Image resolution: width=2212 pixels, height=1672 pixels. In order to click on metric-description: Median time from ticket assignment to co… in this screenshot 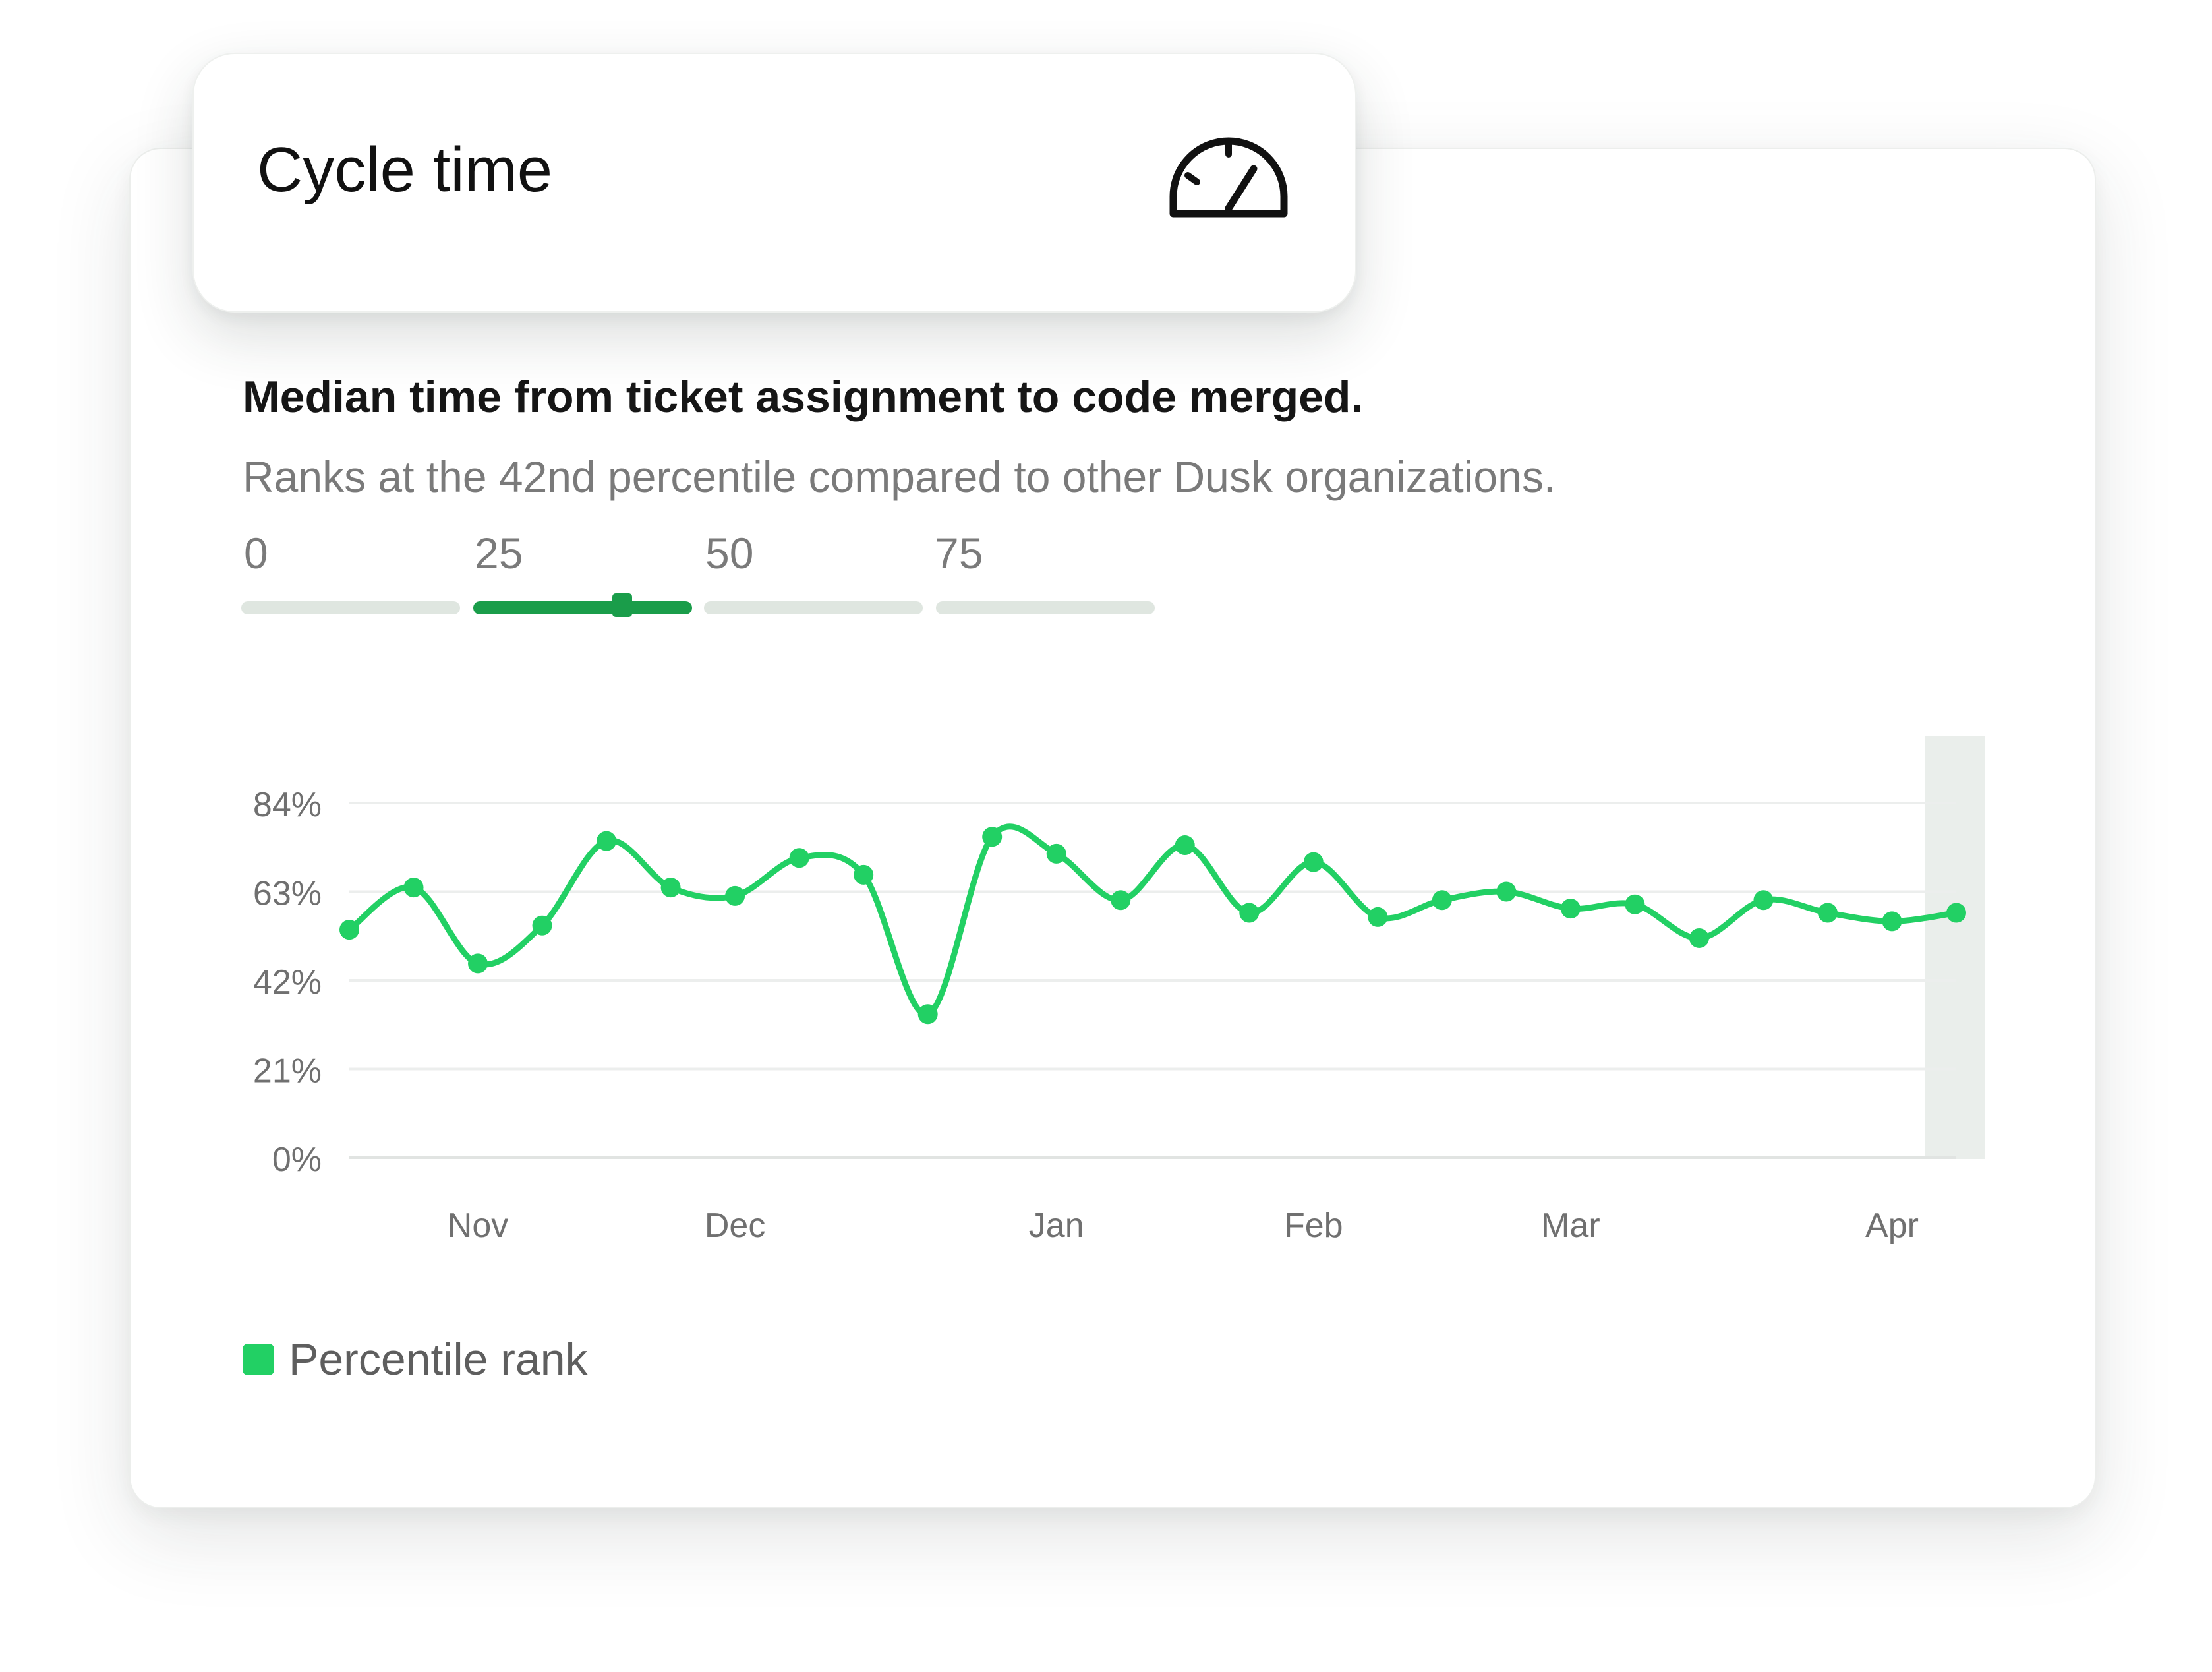, I will do `click(804, 397)`.